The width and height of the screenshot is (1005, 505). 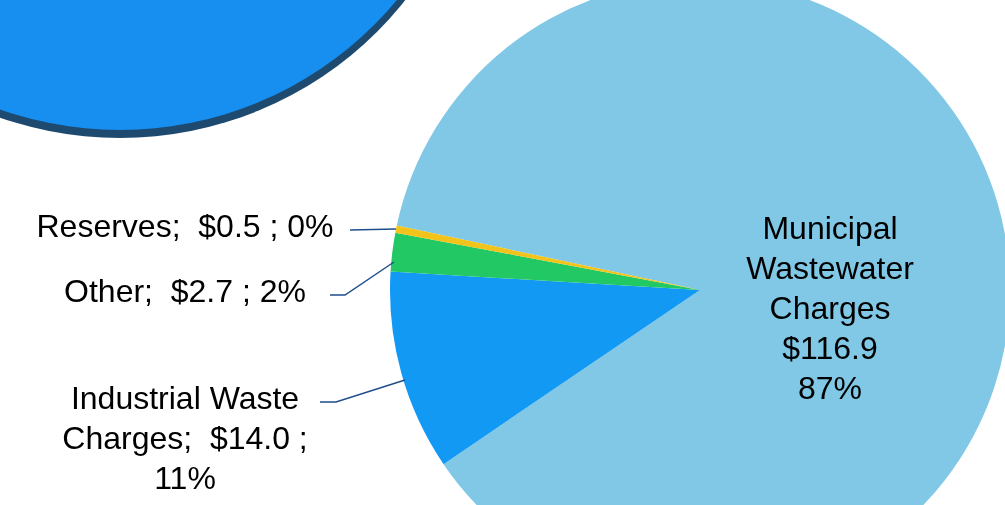 I want to click on data-label: $116.9 87%, so click(x=830, y=367).